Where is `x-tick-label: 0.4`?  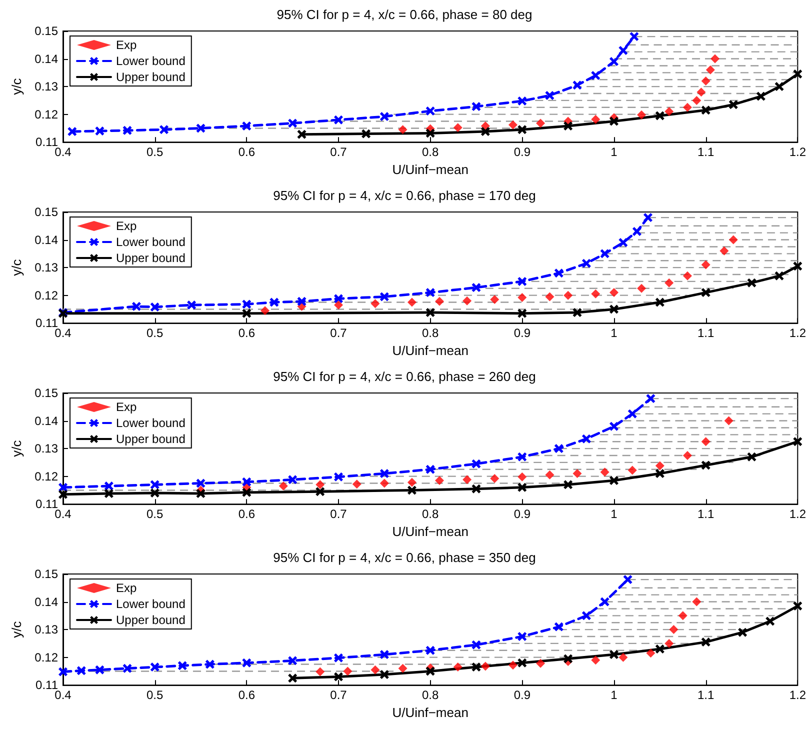 x-tick-label: 0.4 is located at coordinates (63, 333).